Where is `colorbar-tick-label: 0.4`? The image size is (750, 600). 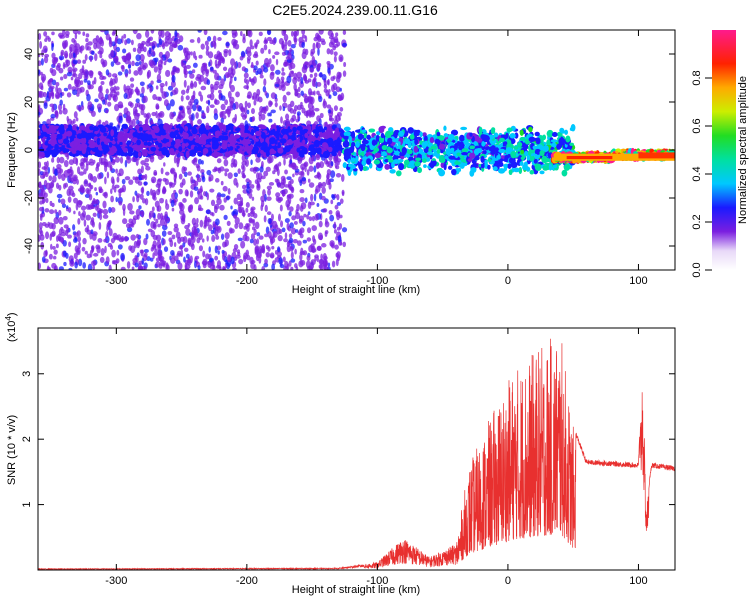 colorbar-tick-label: 0.4 is located at coordinates (697, 173).